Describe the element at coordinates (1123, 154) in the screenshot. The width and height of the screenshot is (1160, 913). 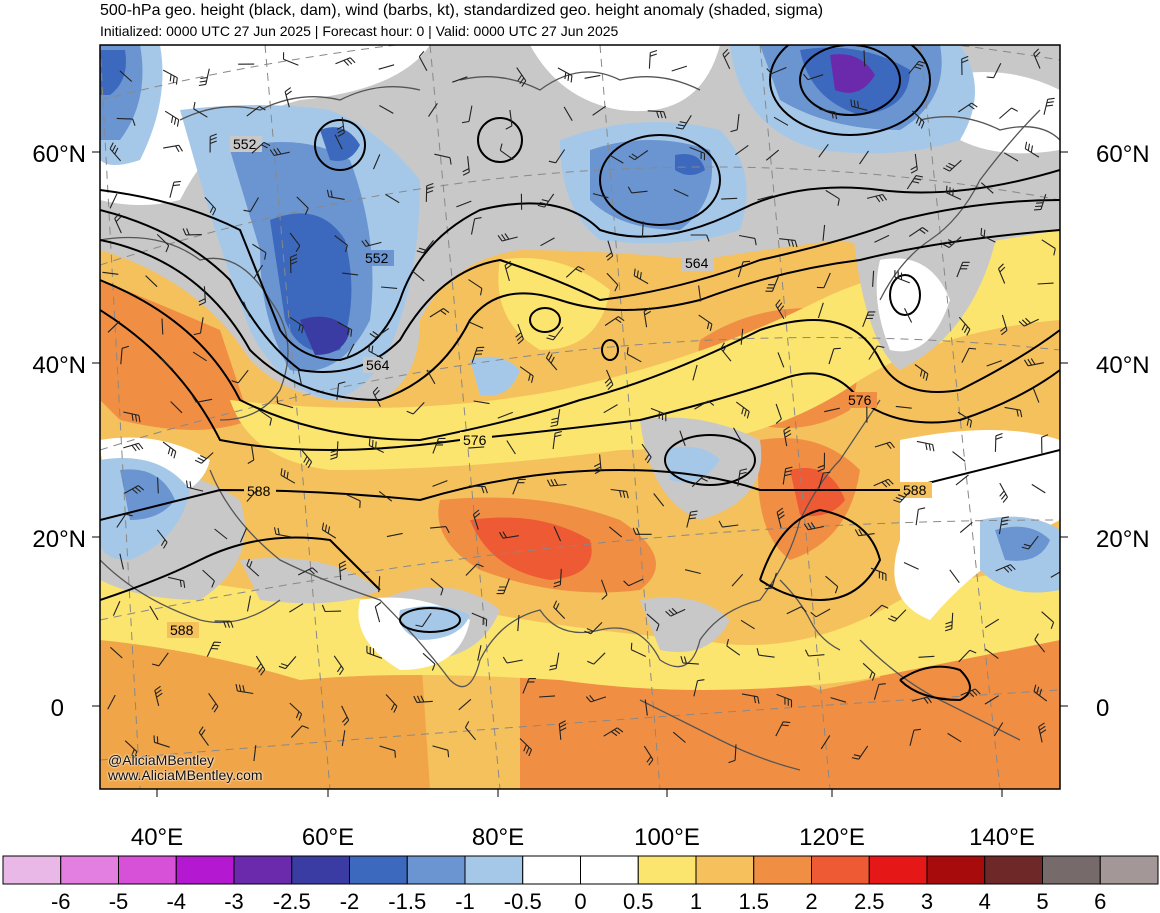
I see `lat-label-right: 60°N` at that location.